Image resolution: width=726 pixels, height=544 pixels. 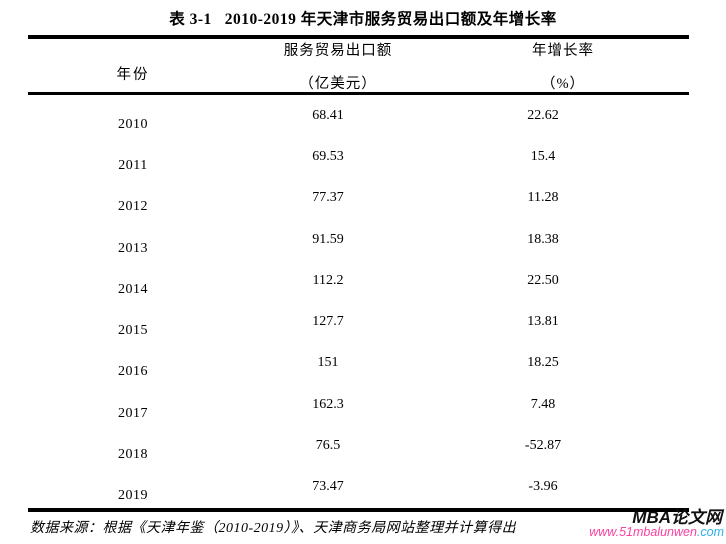 What do you see at coordinates (338, 84) in the screenshot?
I see `column-header-export-line2: （亿美元）` at bounding box center [338, 84].